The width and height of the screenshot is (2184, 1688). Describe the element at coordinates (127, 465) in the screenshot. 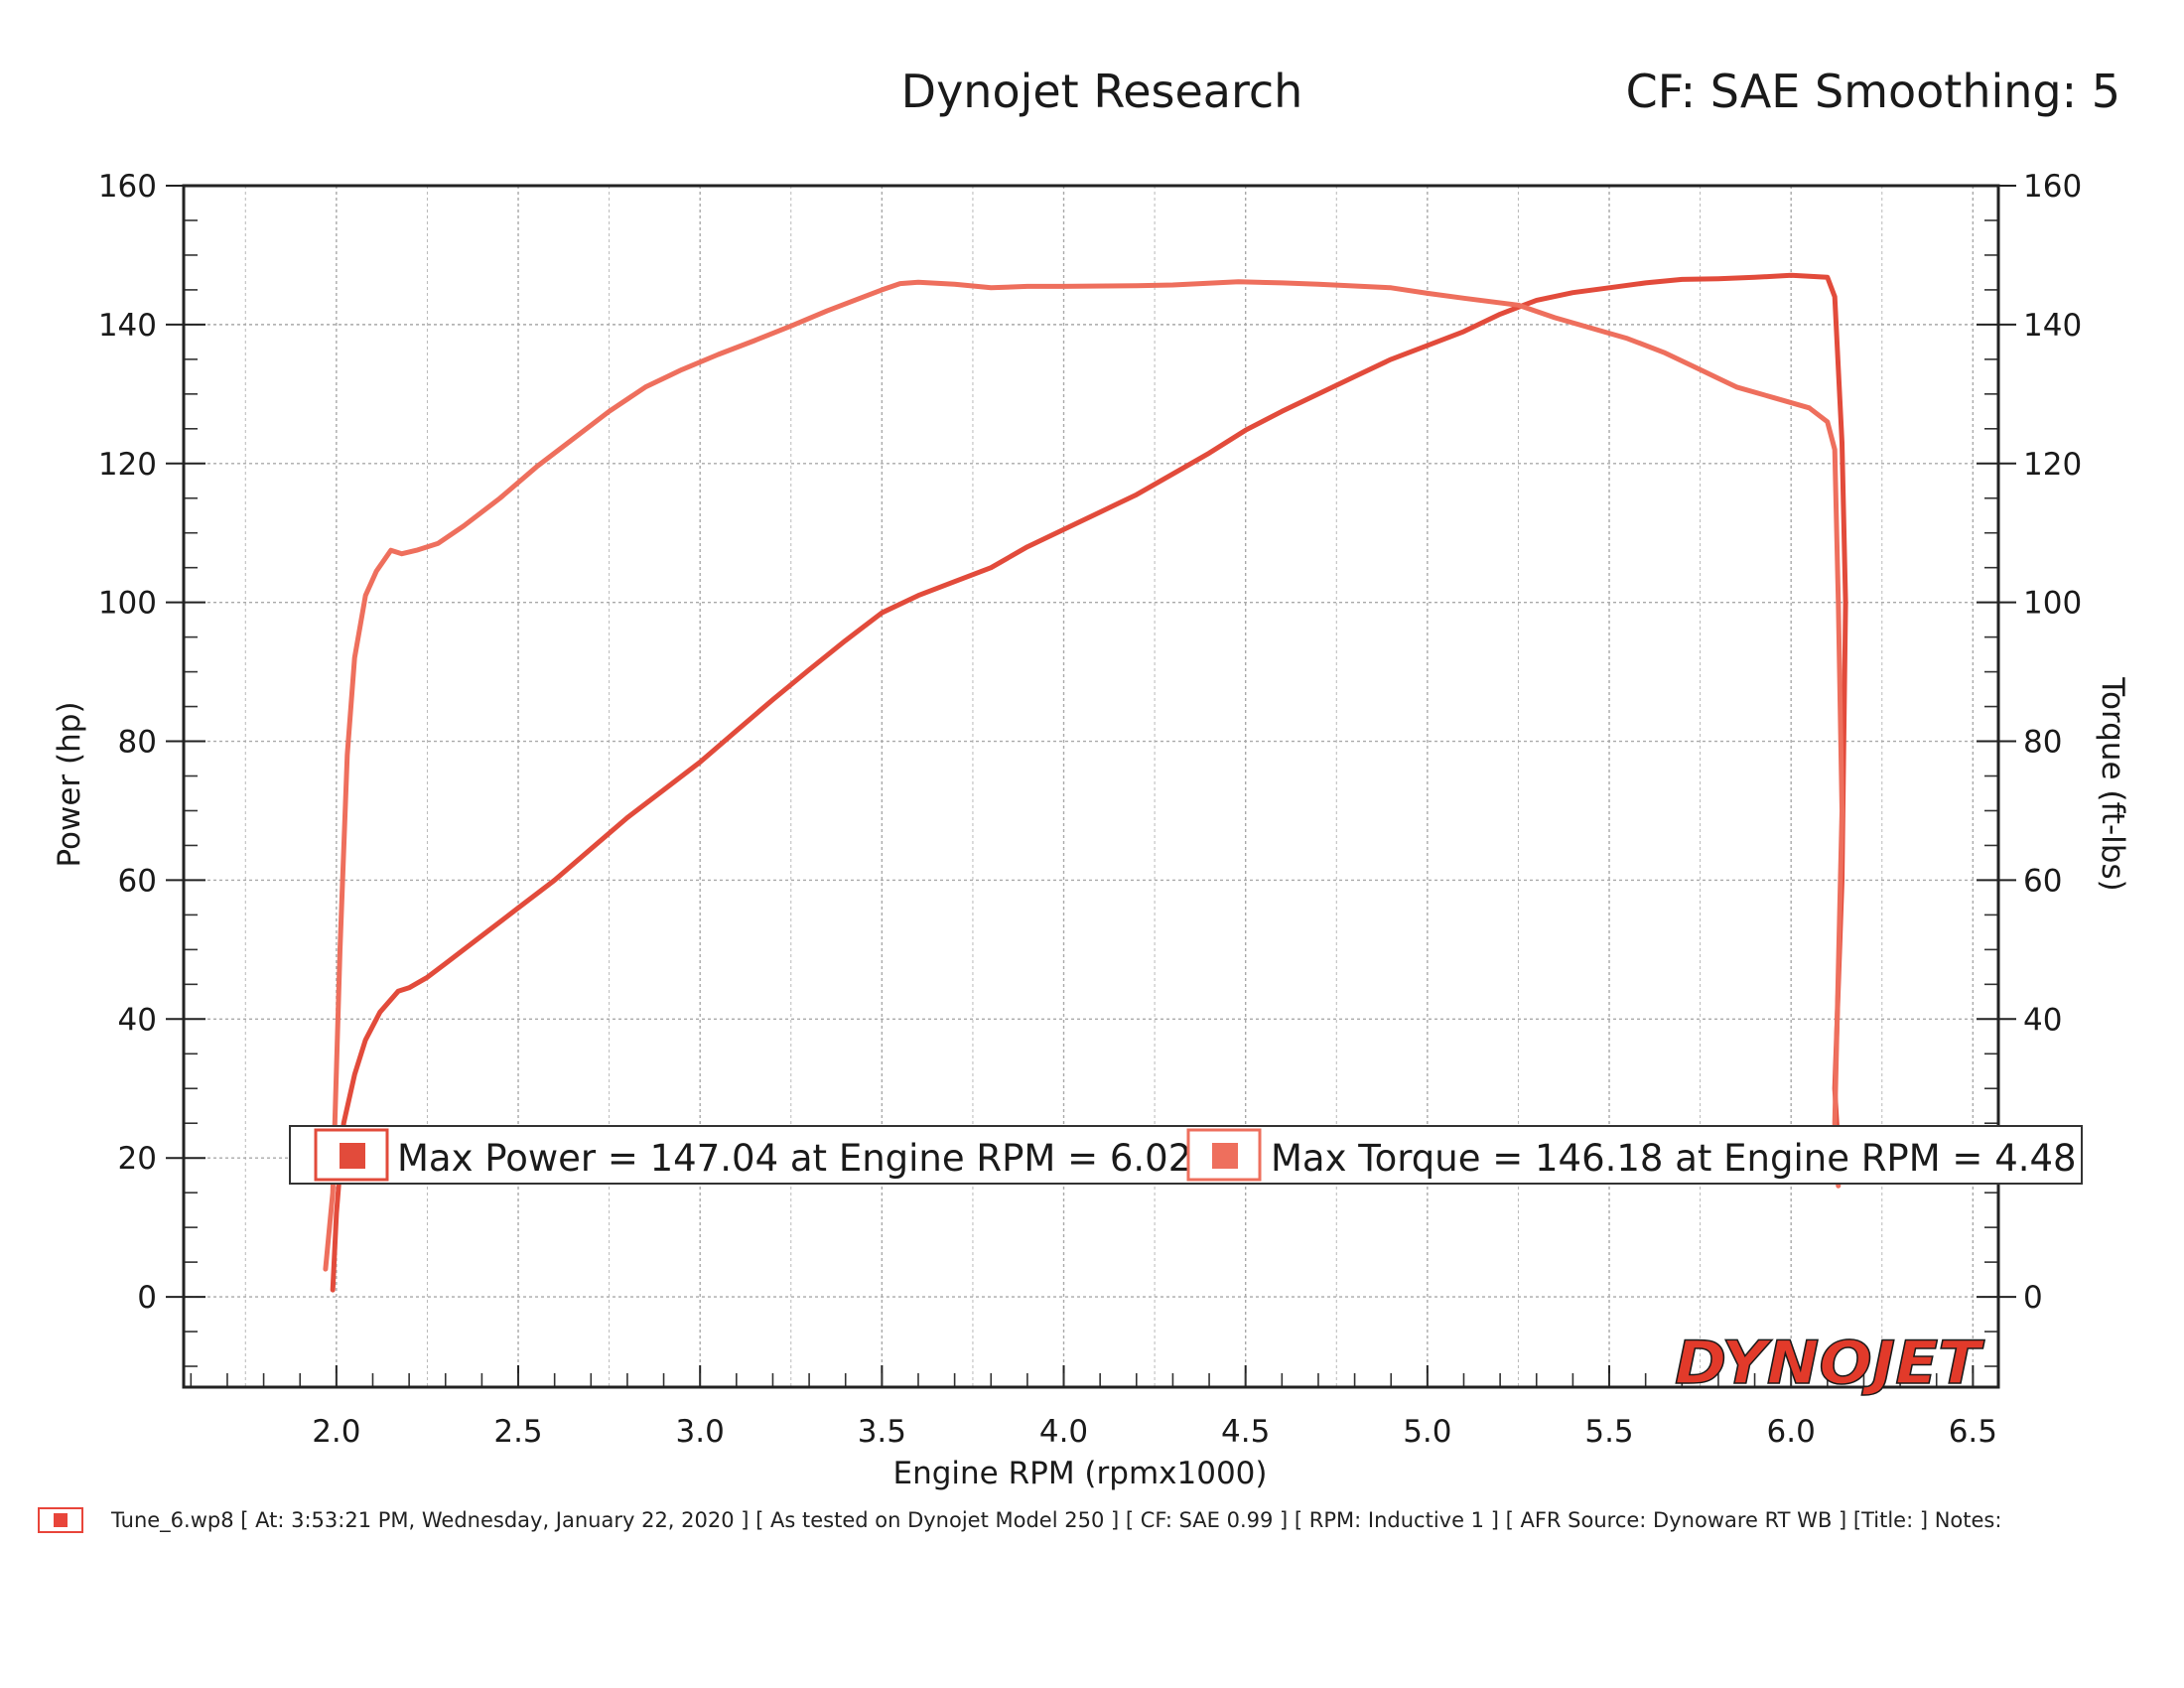

I see `y-tick-label: 120` at that location.